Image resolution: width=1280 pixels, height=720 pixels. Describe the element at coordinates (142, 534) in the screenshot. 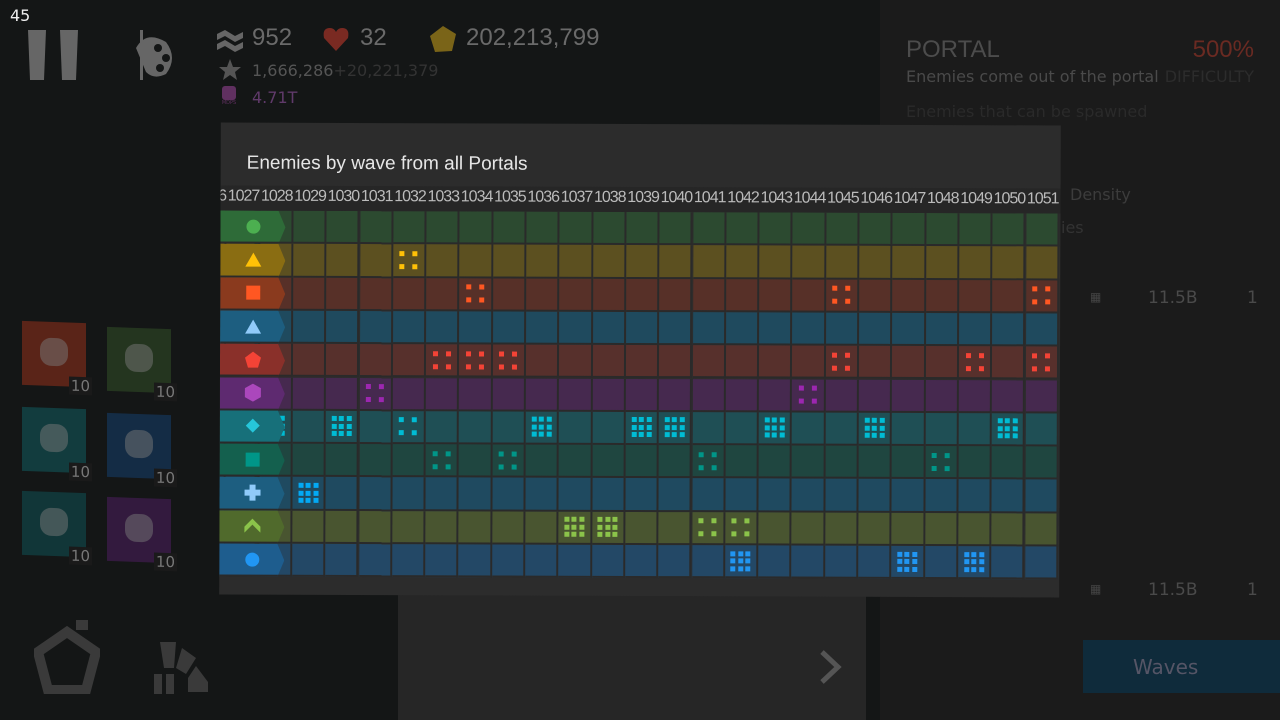

I see `ability-nuke: 10` at that location.